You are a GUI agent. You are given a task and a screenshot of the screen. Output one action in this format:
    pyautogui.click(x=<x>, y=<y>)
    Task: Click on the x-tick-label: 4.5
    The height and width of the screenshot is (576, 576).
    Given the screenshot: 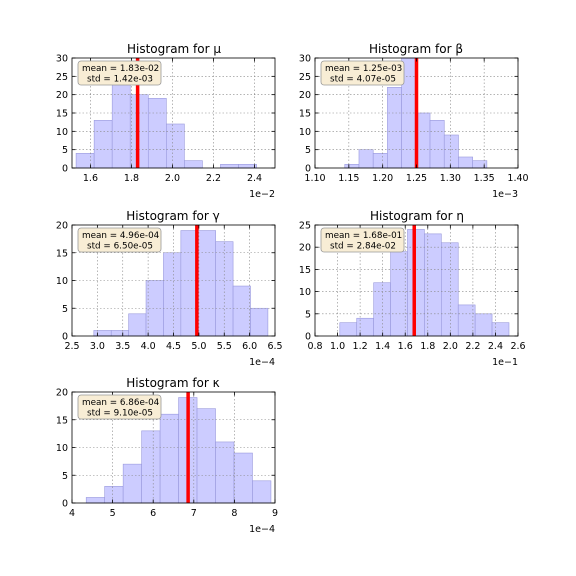 What is the action you would take?
    pyautogui.click(x=173, y=346)
    